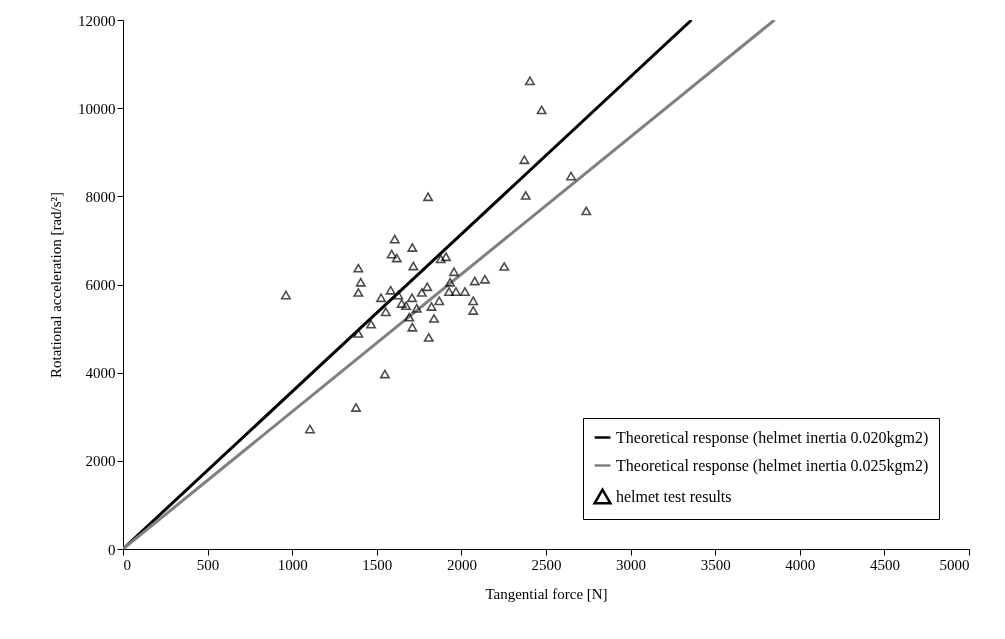 The image size is (1005, 639). I want to click on y-tick-label: 10000, so click(97, 108).